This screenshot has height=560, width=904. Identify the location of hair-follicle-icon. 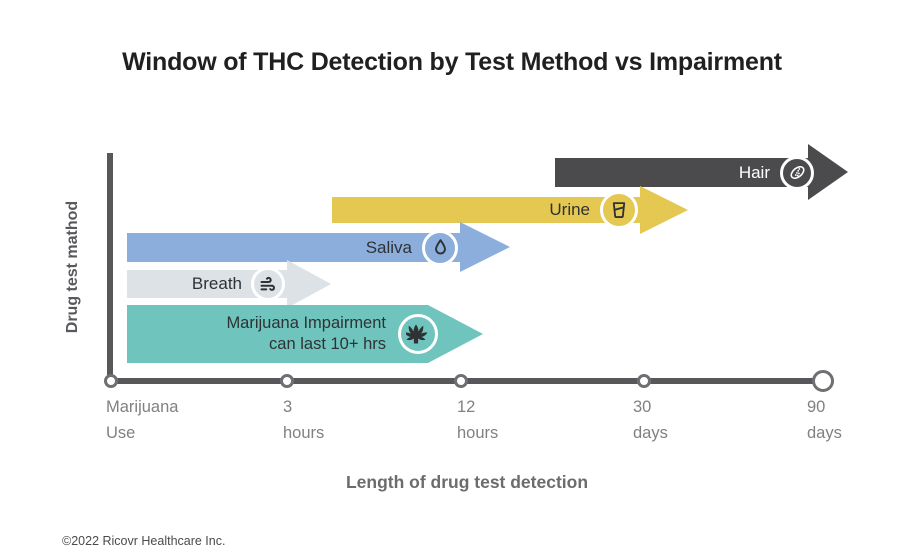
(797, 172).